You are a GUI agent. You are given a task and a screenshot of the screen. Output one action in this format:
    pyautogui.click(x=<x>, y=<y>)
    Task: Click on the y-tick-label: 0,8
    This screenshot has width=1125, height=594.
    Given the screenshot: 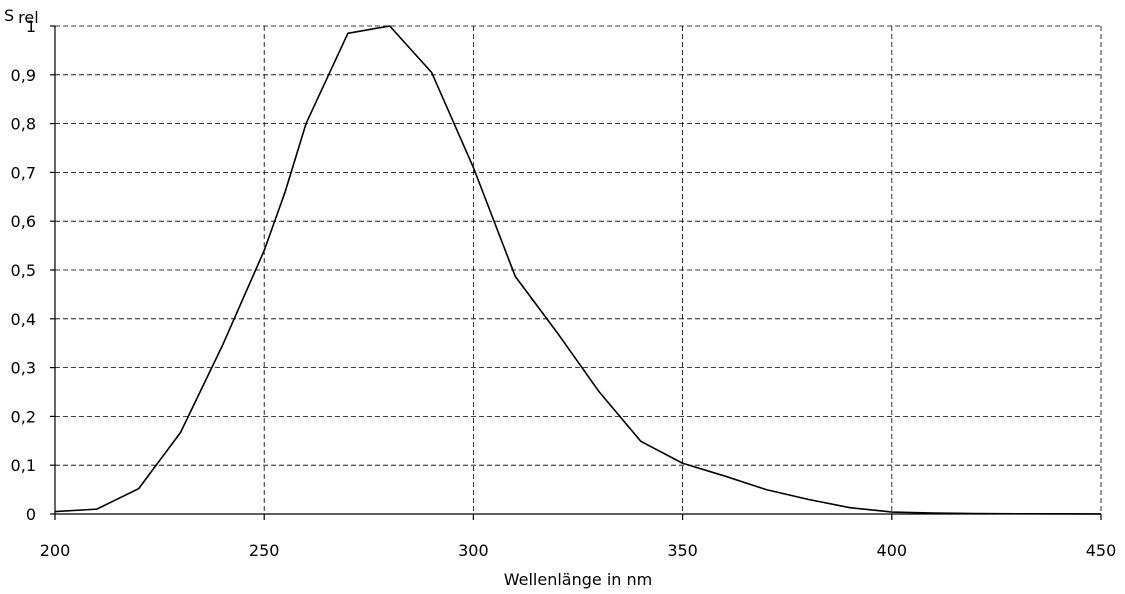 What is the action you would take?
    pyautogui.click(x=23, y=124)
    